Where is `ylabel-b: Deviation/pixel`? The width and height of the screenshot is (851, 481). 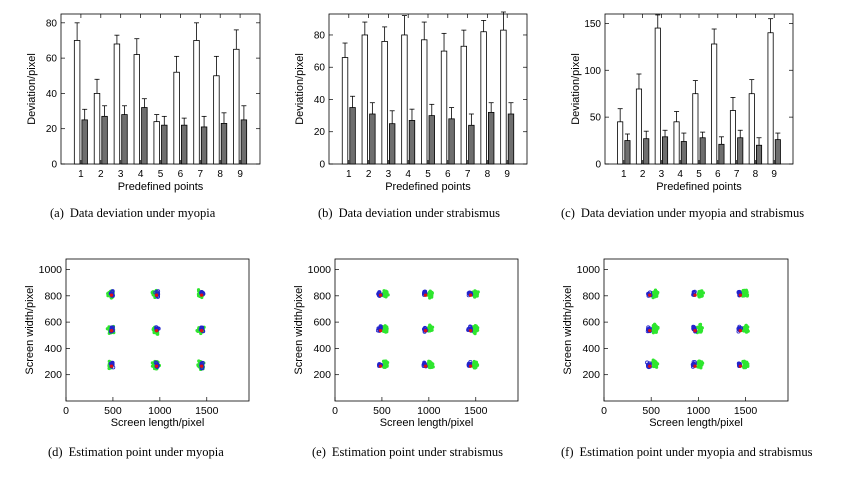
ylabel-b: Deviation/pixel is located at coordinates (300, 89).